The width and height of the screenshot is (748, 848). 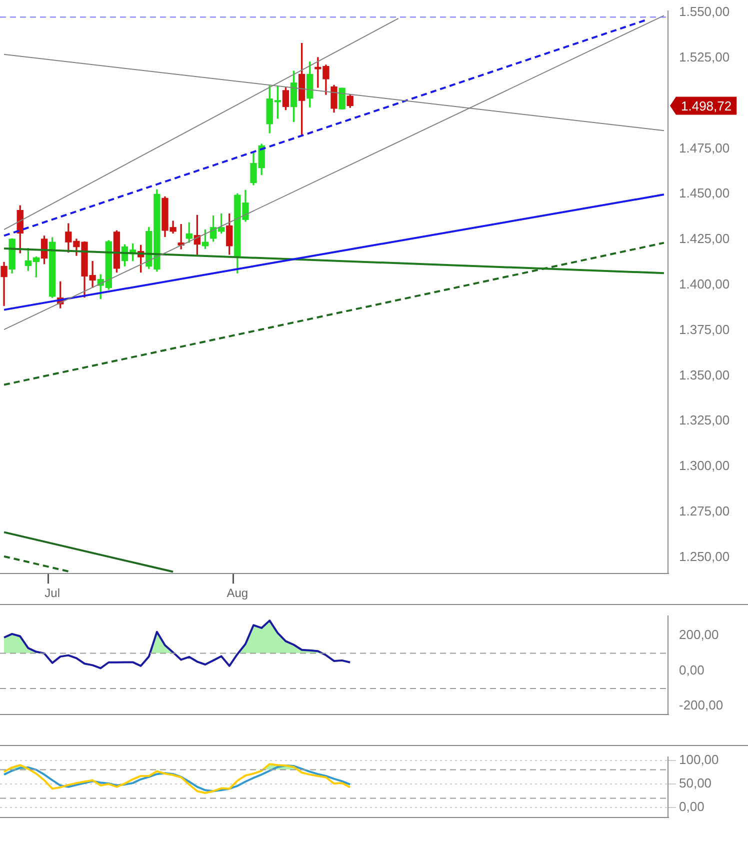 I want to click on x-tick-label: Aug, so click(x=237, y=593).